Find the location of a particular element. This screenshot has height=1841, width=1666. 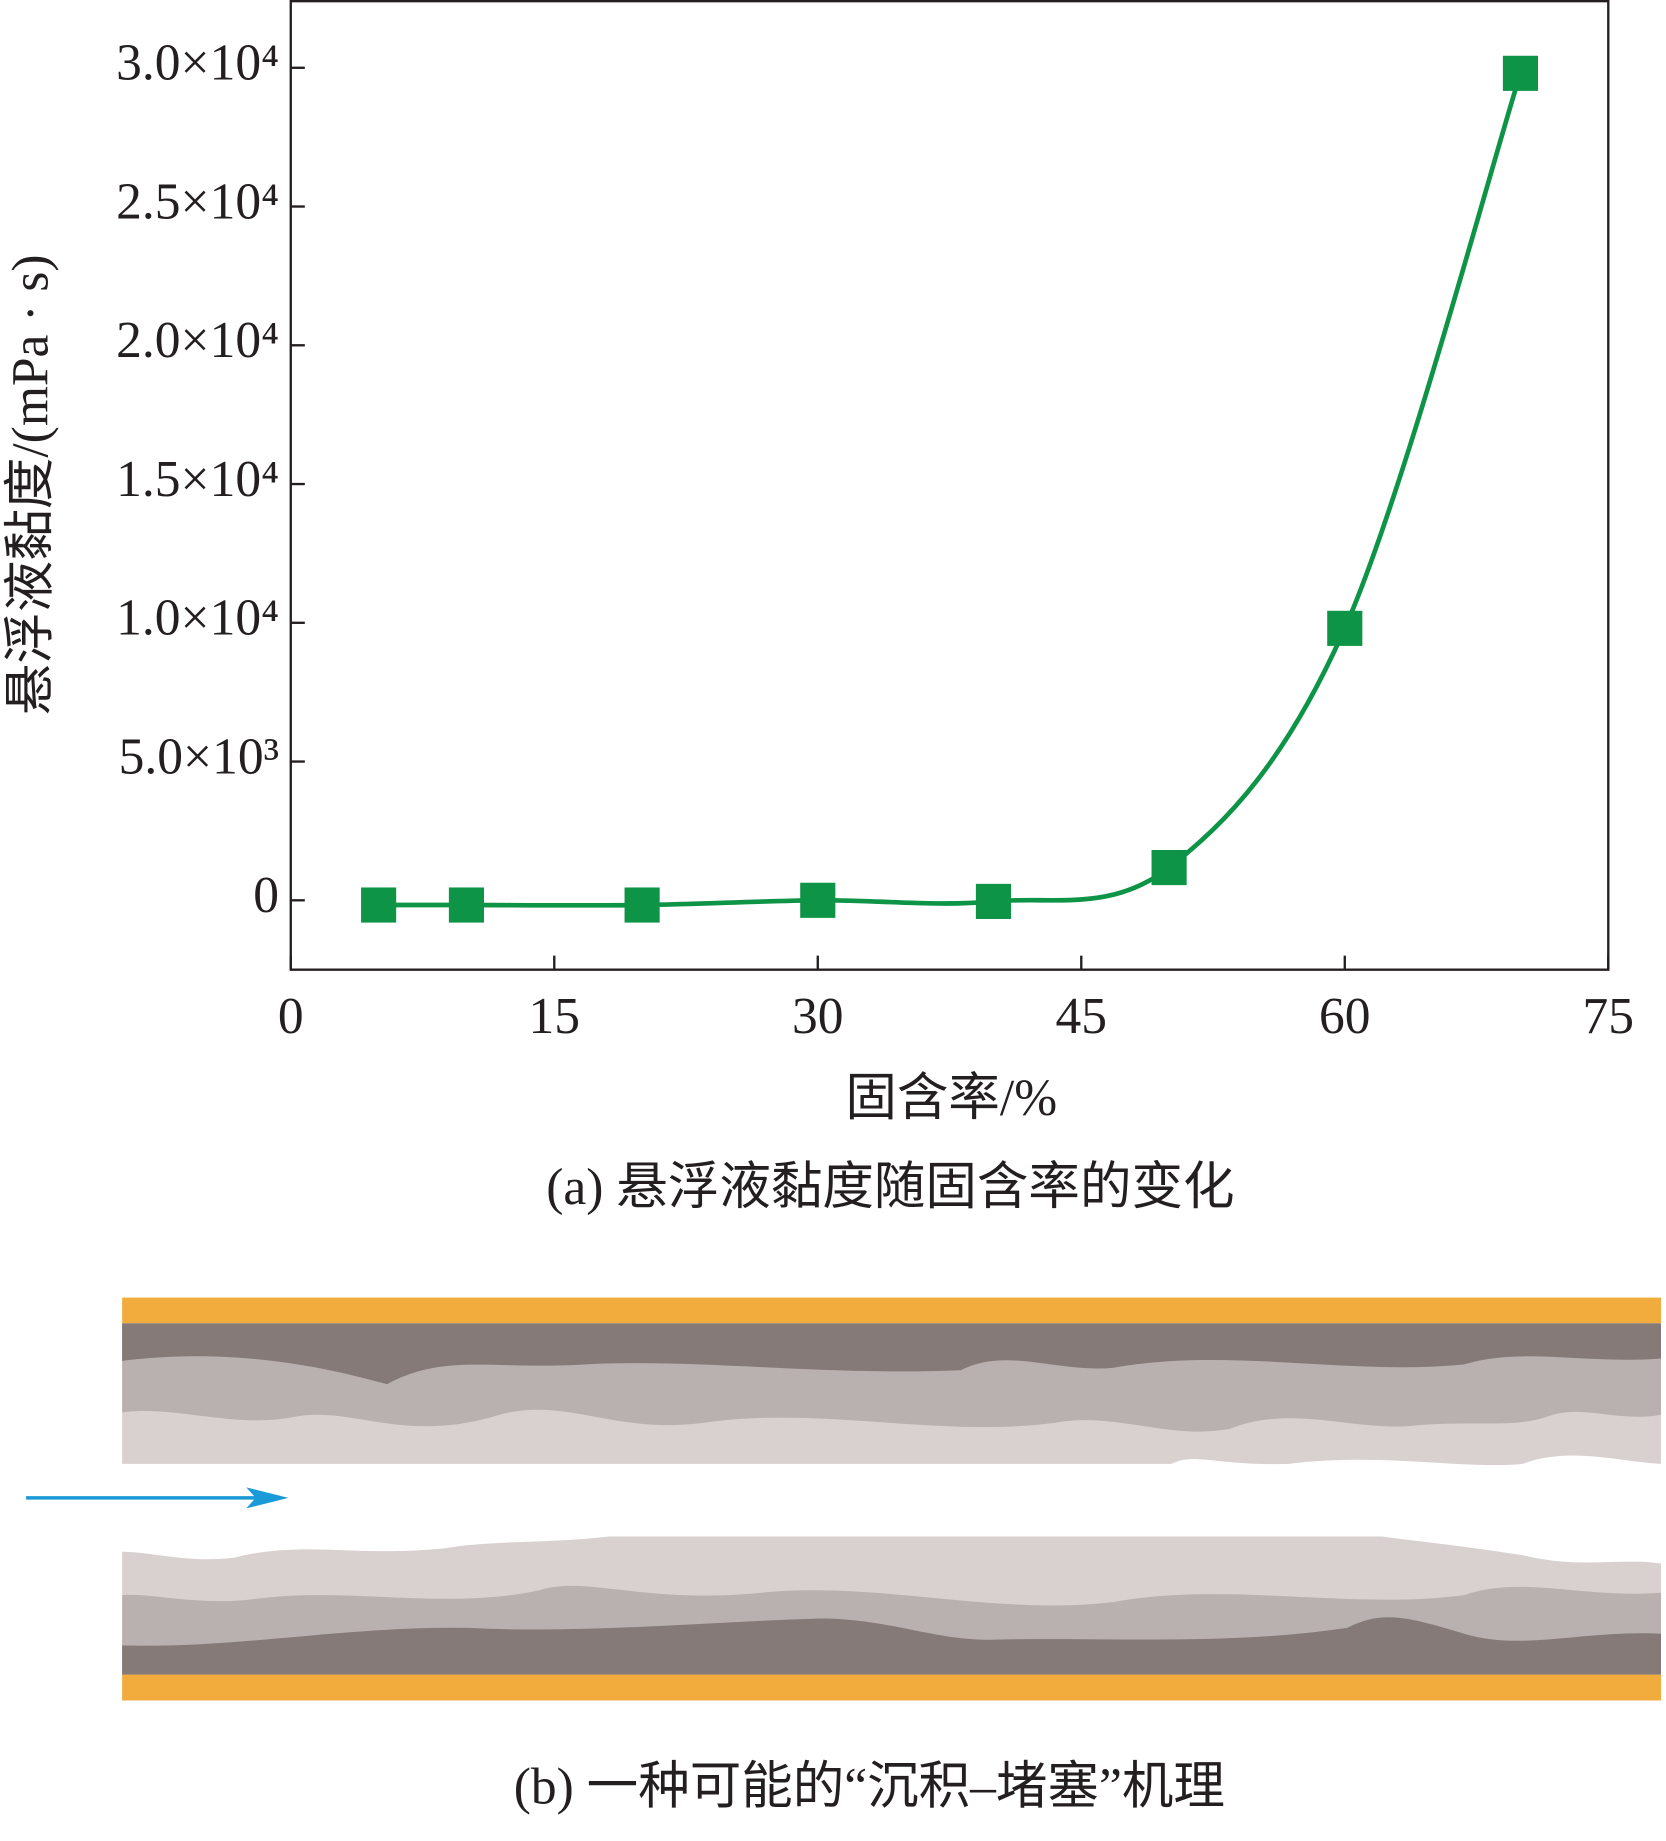

flow-arrow-head is located at coordinates (267, 1498).